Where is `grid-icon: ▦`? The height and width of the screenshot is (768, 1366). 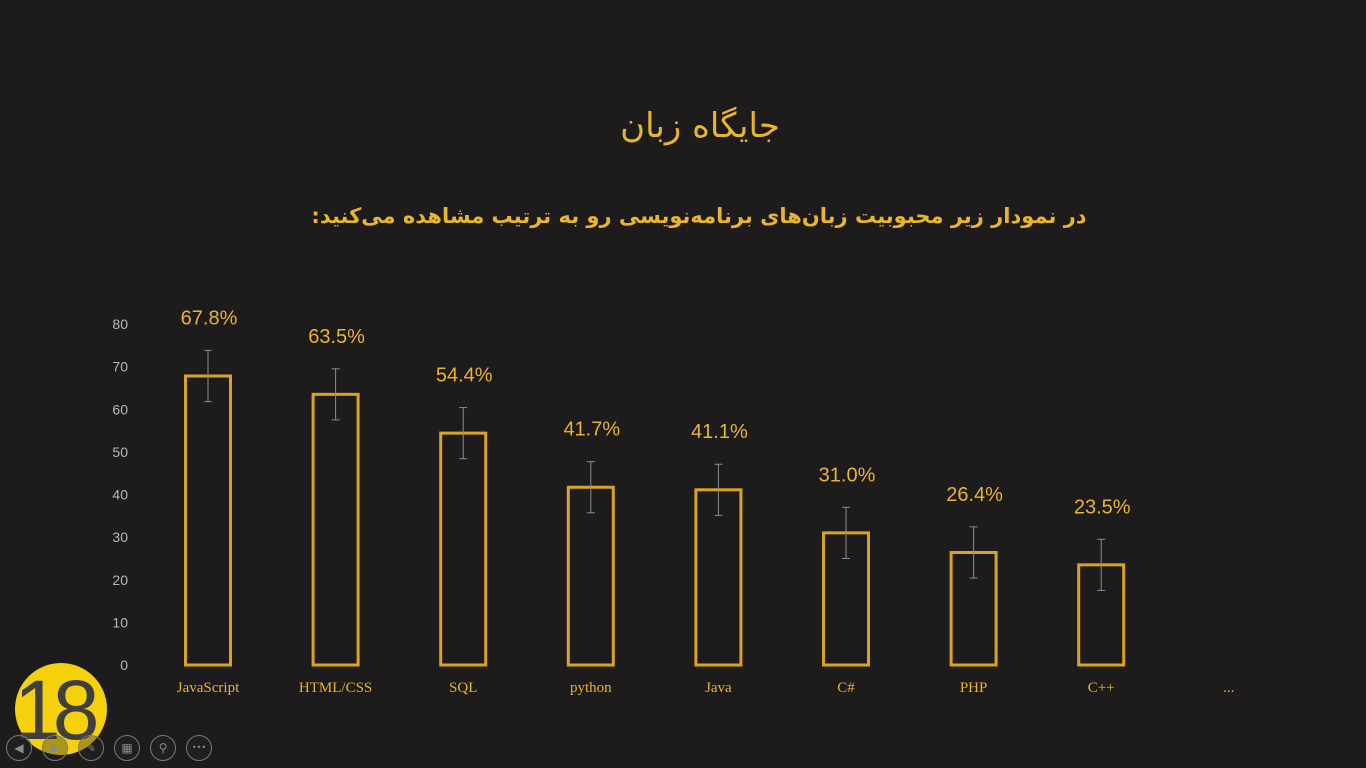
grid-icon: ▦ is located at coordinates (127, 748).